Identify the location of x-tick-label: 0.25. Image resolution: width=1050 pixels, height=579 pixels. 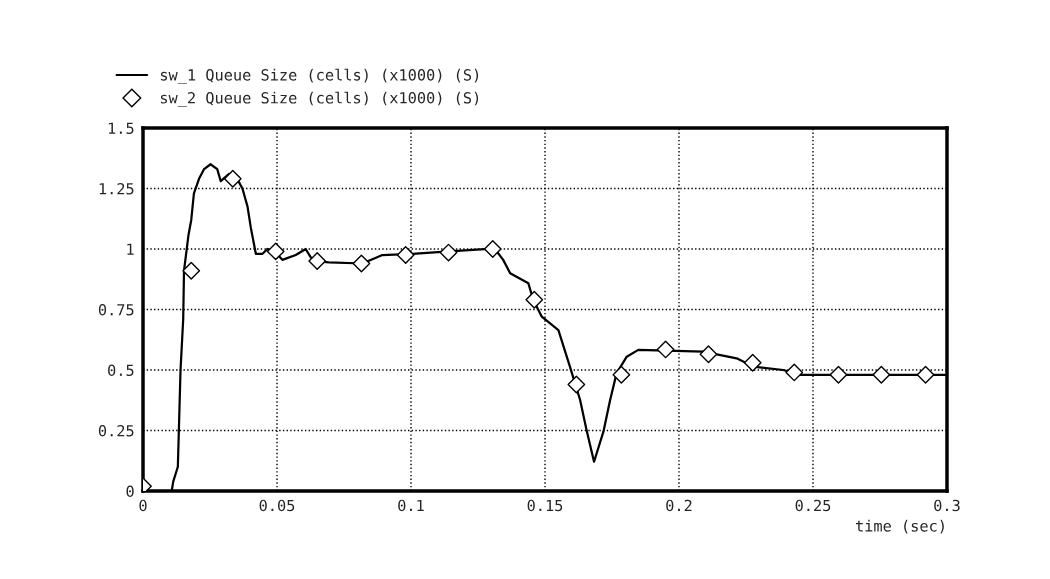
(813, 505).